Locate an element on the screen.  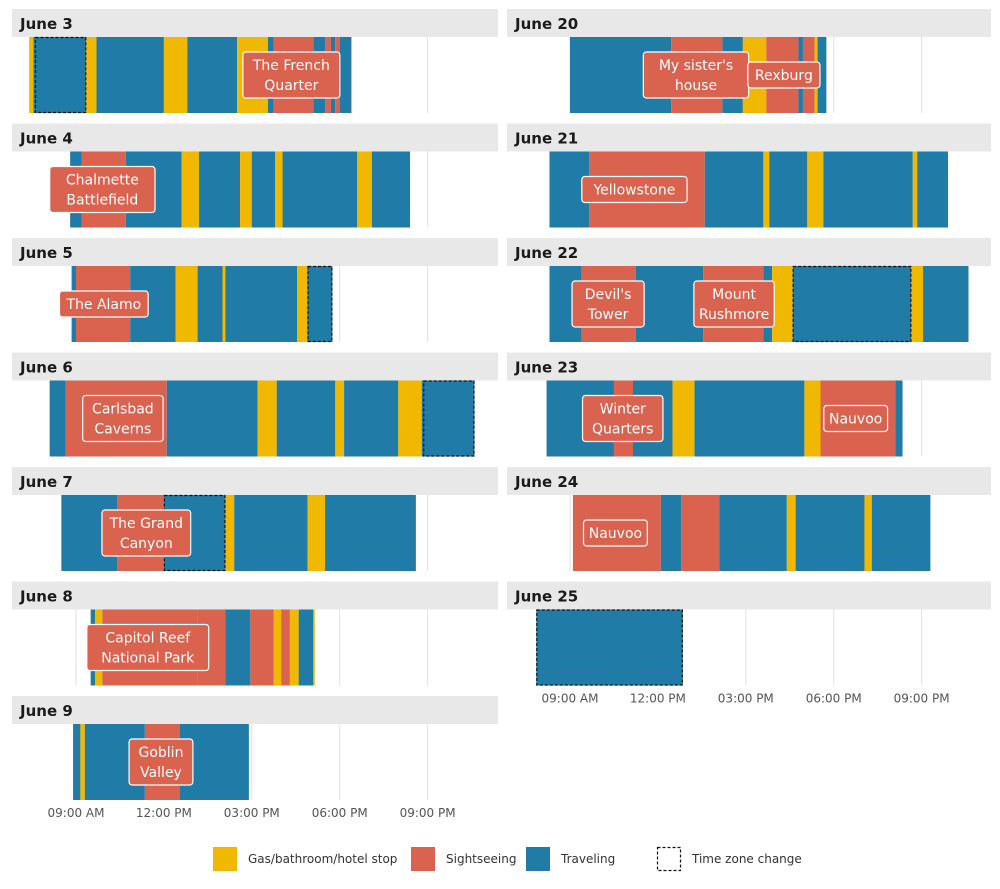
annotation-text: Quarter is located at coordinates (291, 86).